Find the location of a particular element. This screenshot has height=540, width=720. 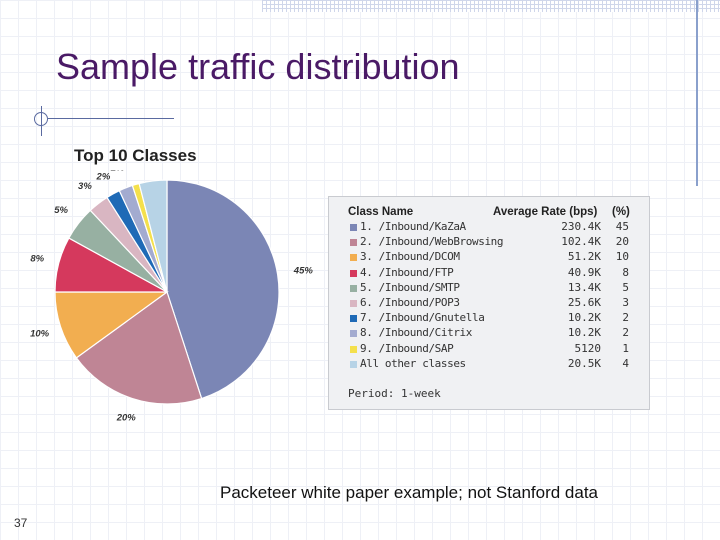

pie-slice-label: 5% is located at coordinates (61, 210).